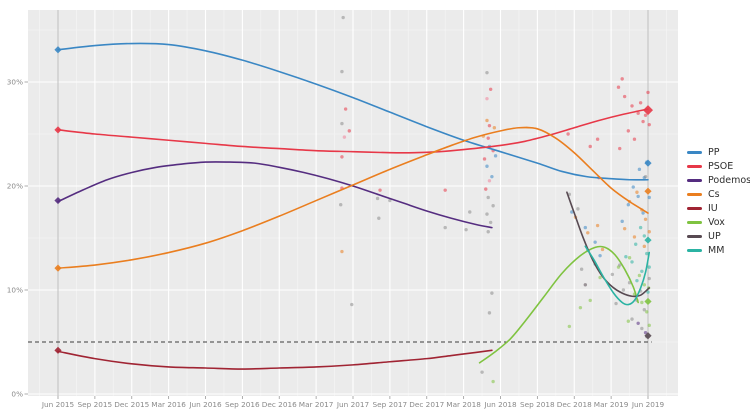 The height and width of the screenshot is (417, 750). What do you see at coordinates (716, 250) in the screenshot?
I see `legend-label-mm: MM` at bounding box center [716, 250].